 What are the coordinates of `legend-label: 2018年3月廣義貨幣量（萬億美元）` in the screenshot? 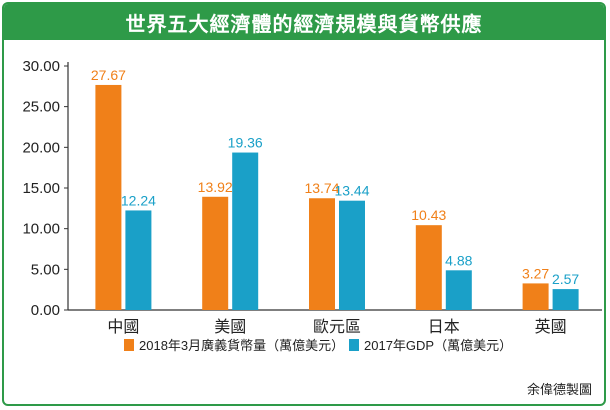 It's located at (241, 345).